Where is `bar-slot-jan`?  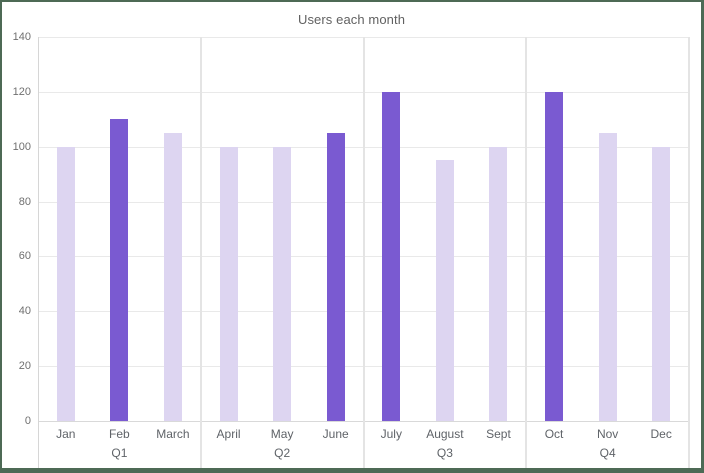 bar-slot-jan is located at coordinates (66, 229).